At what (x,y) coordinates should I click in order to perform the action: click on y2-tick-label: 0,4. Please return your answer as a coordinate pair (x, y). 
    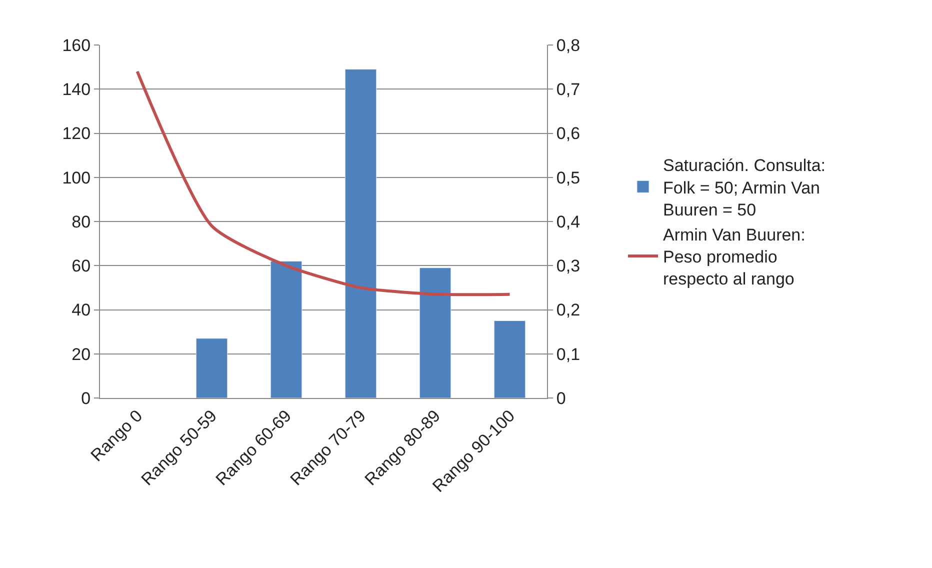
    Looking at the image, I should click on (568, 222).